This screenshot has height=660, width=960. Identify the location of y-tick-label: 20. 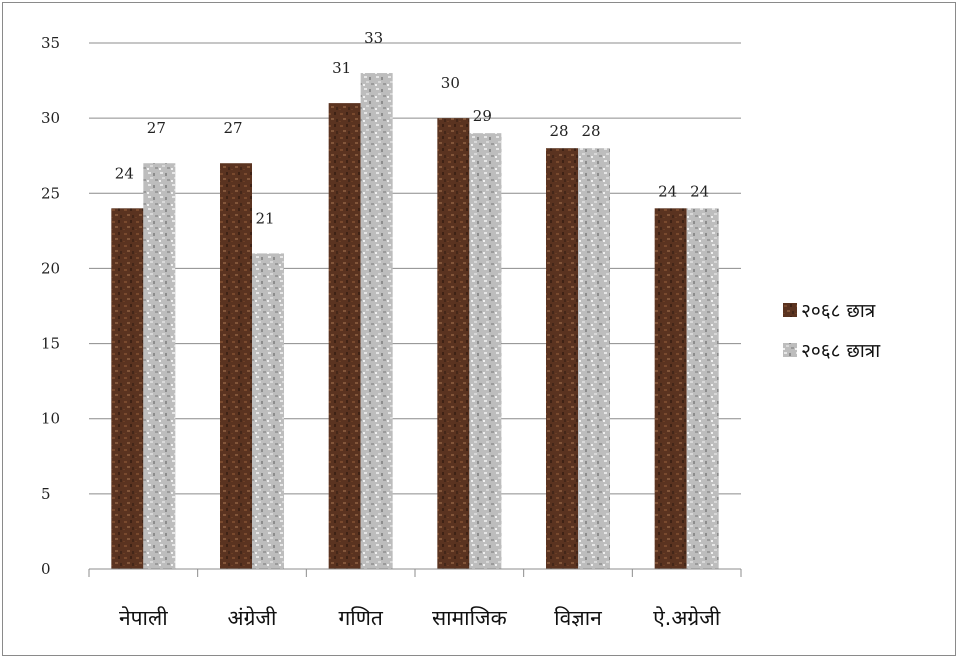
(50, 268).